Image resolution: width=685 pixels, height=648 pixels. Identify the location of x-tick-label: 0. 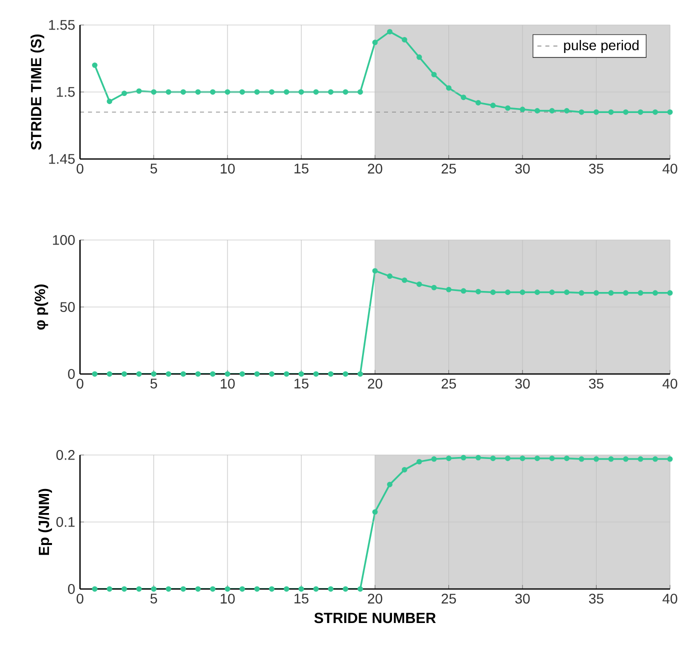
(80, 599).